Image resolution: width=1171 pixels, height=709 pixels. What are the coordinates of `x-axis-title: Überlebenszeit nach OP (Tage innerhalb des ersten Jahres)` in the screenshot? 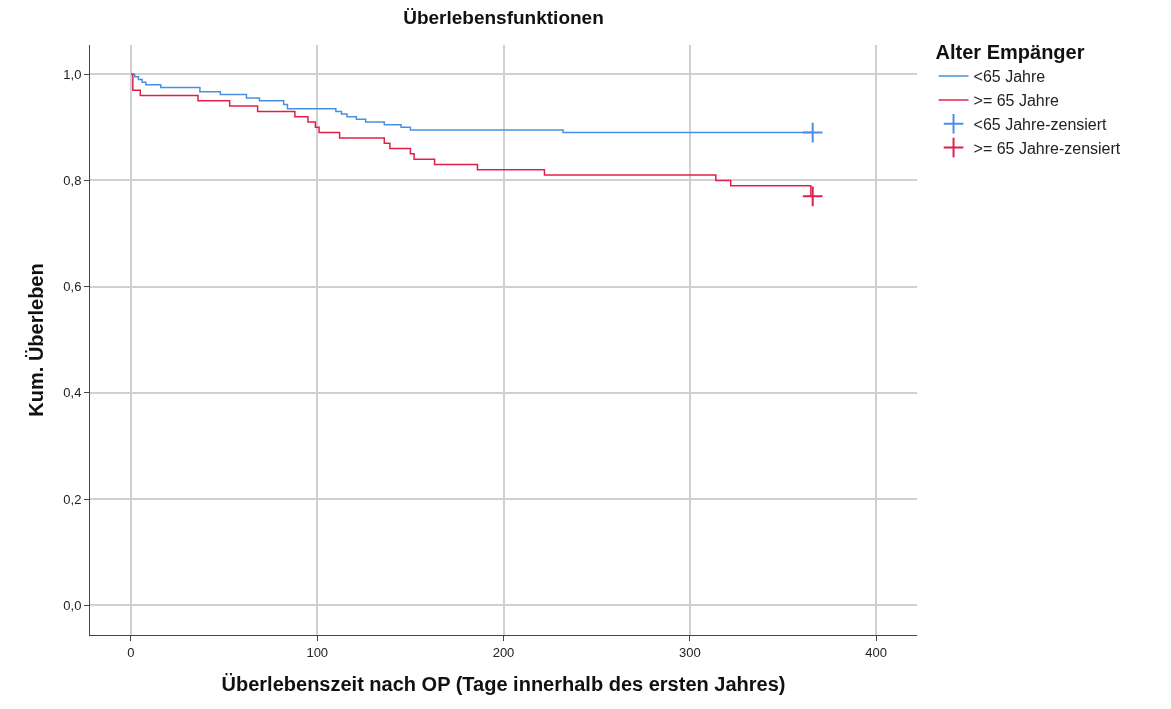 It's located at (503, 684).